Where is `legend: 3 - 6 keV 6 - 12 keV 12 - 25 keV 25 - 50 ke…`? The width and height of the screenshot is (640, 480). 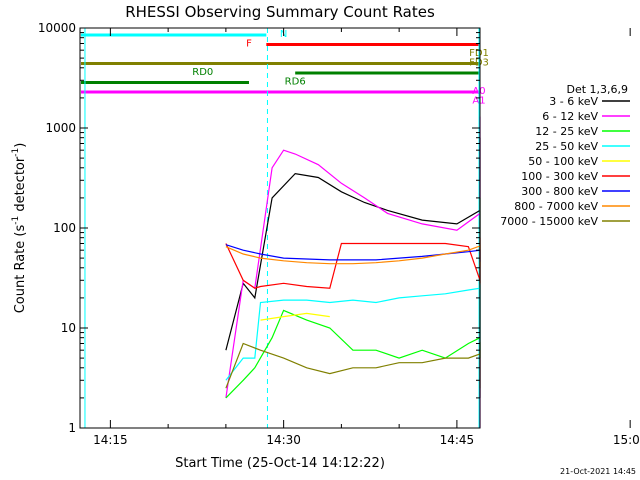
legend: 3 - 6 keV 6 - 12 keV 12 - 25 keV 25 - 50 ke… is located at coordinates (565, 161).